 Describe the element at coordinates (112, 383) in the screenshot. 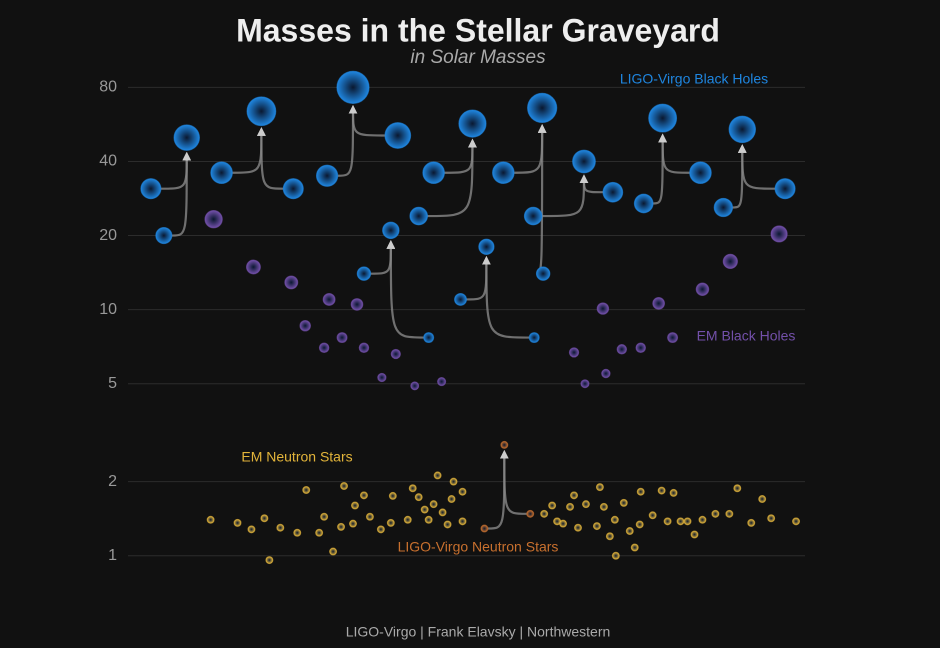

I see `y-tick-label: 5` at that location.